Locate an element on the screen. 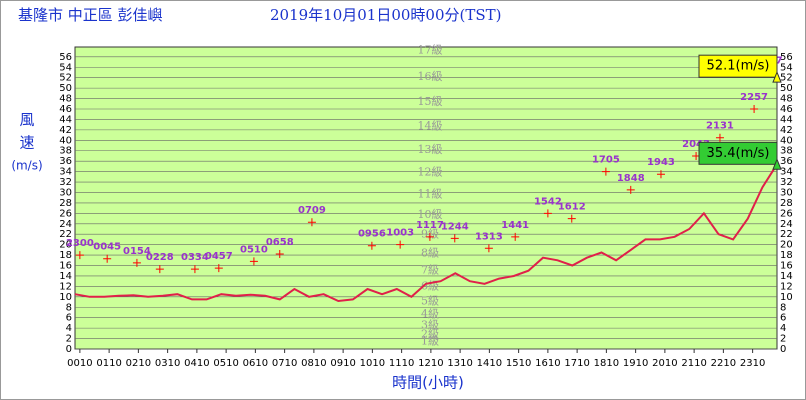 The image size is (806, 400). chart-title: 2019年10月01日00時00分(TST) is located at coordinates (386, 15).